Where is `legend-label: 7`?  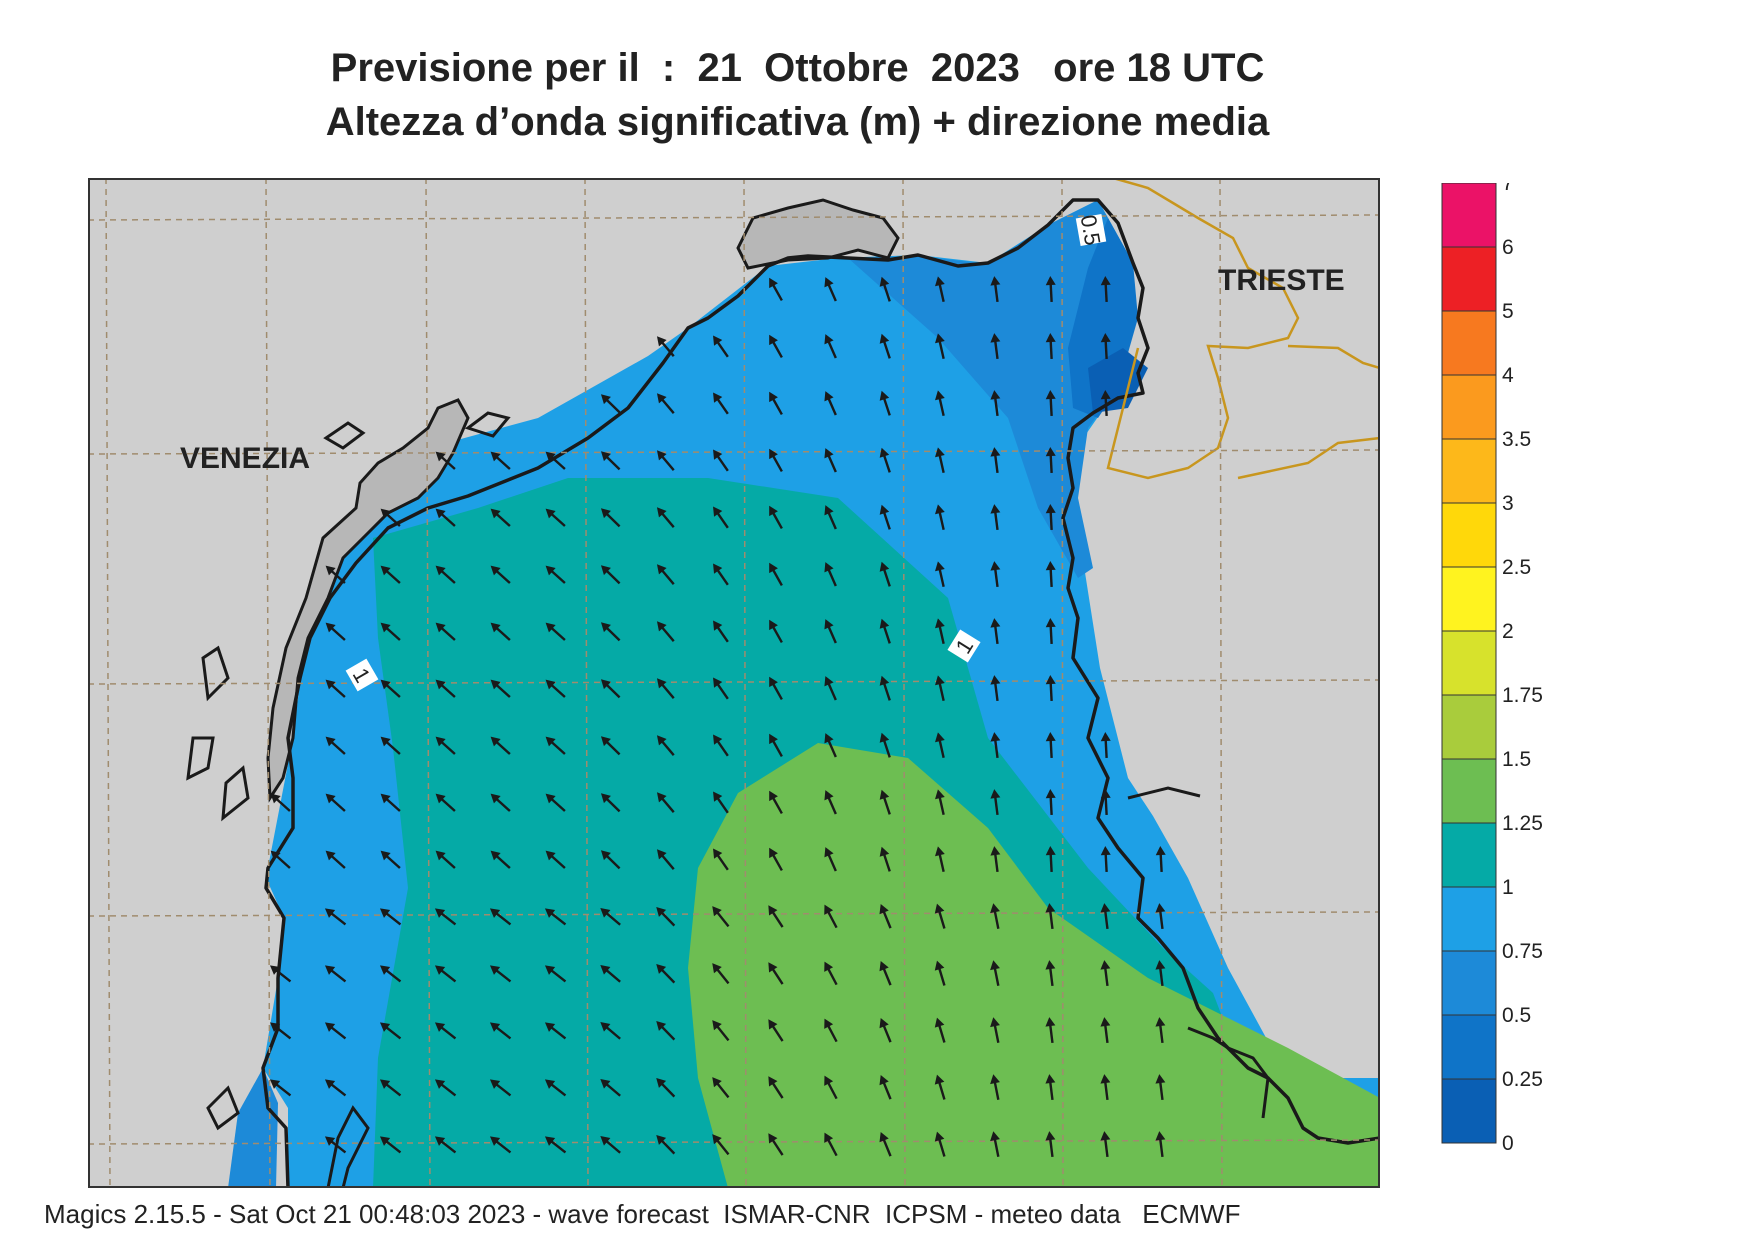 legend-label: 7 is located at coordinates (1508, 189).